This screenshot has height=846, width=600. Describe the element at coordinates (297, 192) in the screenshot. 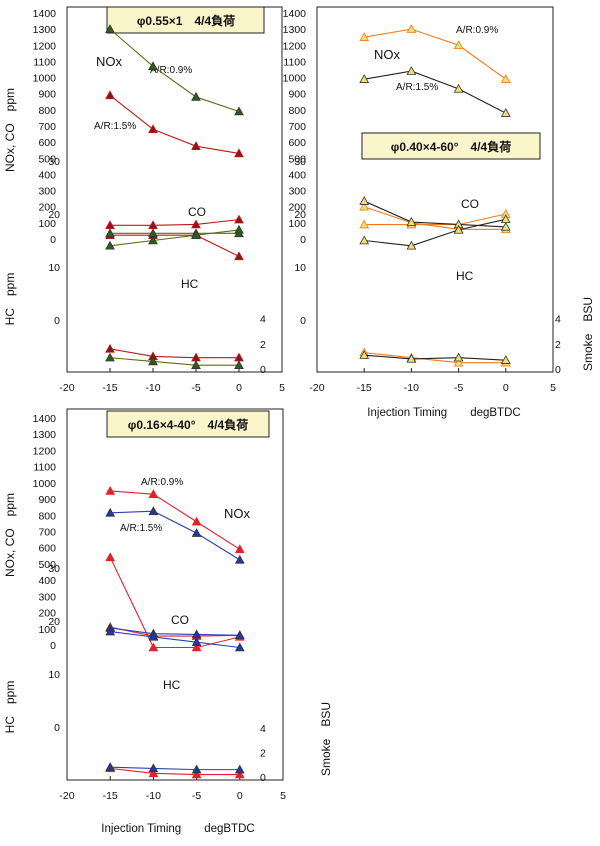

I see `nox-co-tick-label: 300` at that location.